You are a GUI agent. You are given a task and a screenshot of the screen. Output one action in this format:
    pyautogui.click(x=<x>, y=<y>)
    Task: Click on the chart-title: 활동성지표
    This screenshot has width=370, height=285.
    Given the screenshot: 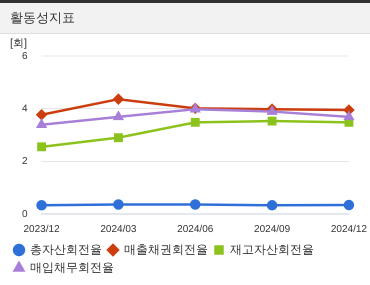 What is the action you would take?
    pyautogui.click(x=185, y=17)
    